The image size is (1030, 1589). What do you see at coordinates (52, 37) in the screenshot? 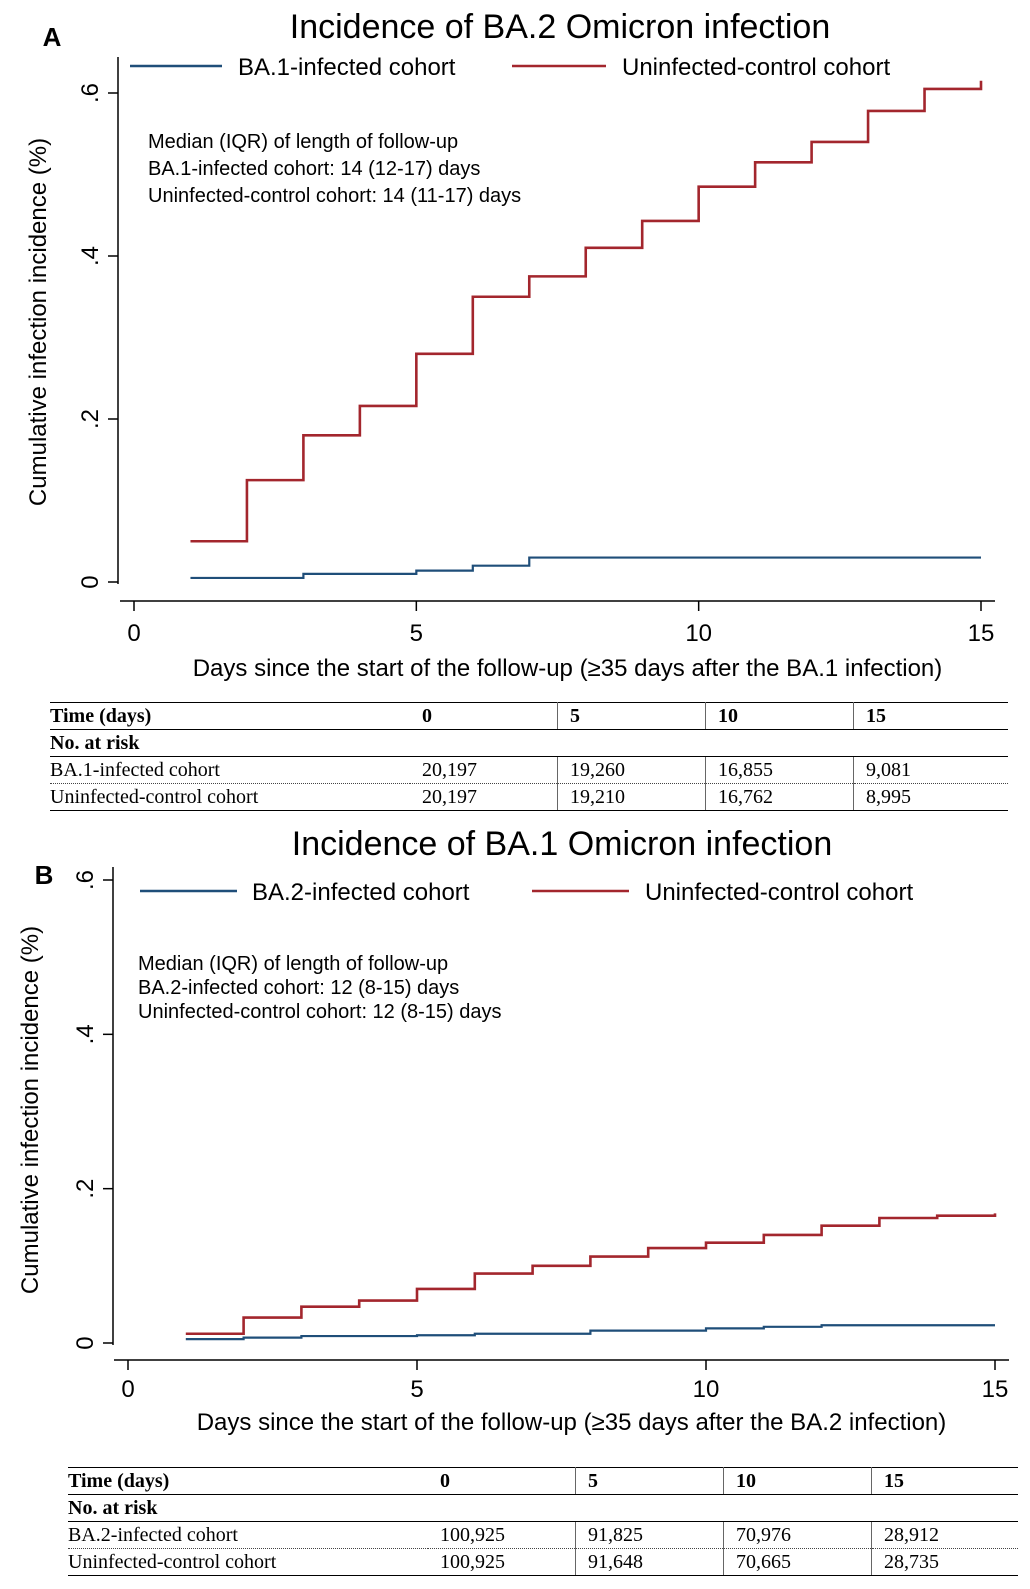
I see `panel-label: A` at bounding box center [52, 37].